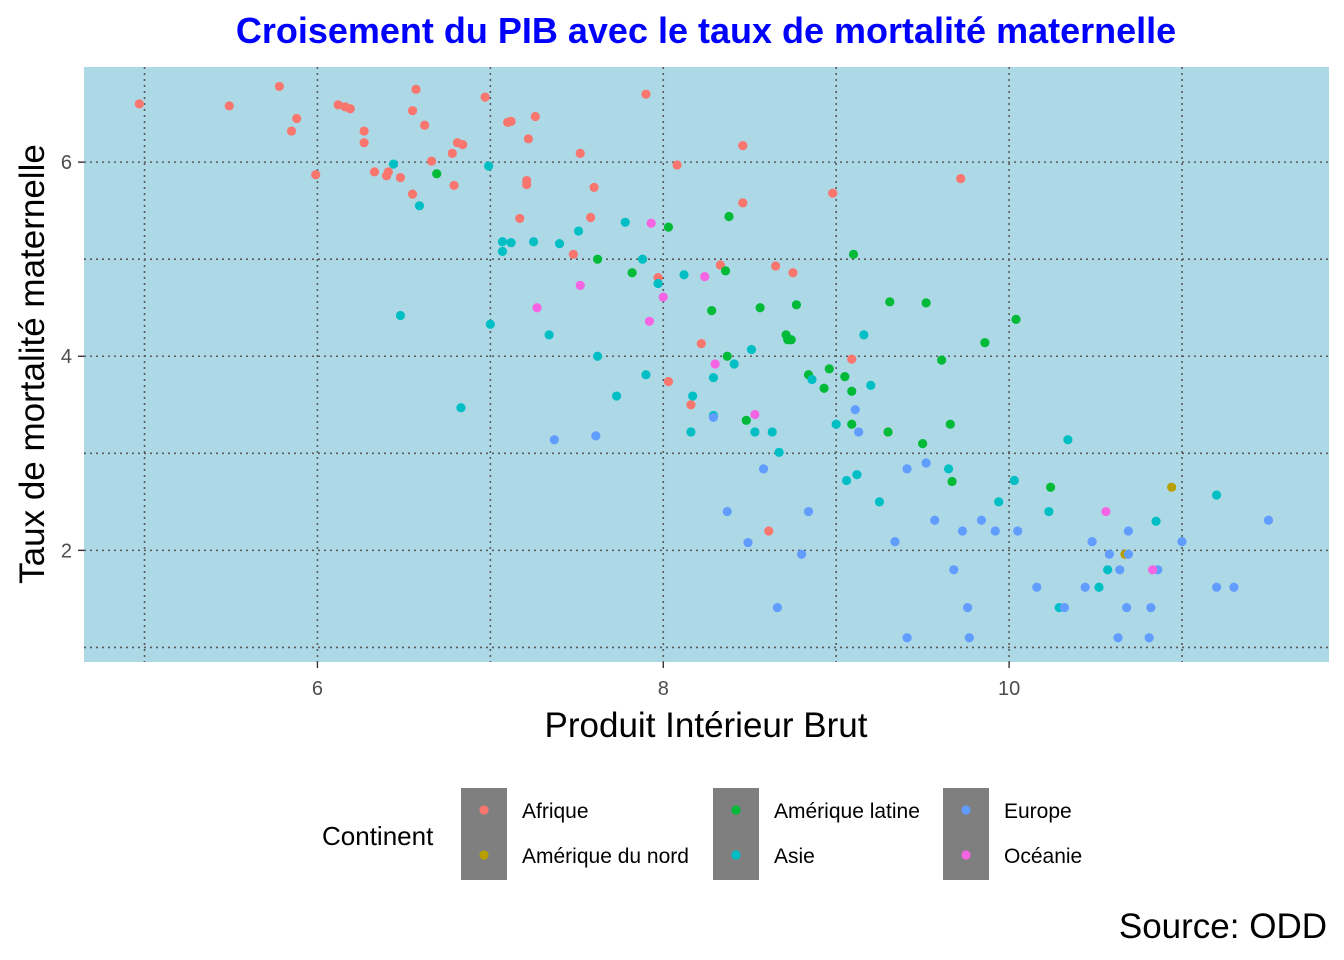  I want to click on y-axis-title: Taux de mortalité maternelle, so click(32, 364).